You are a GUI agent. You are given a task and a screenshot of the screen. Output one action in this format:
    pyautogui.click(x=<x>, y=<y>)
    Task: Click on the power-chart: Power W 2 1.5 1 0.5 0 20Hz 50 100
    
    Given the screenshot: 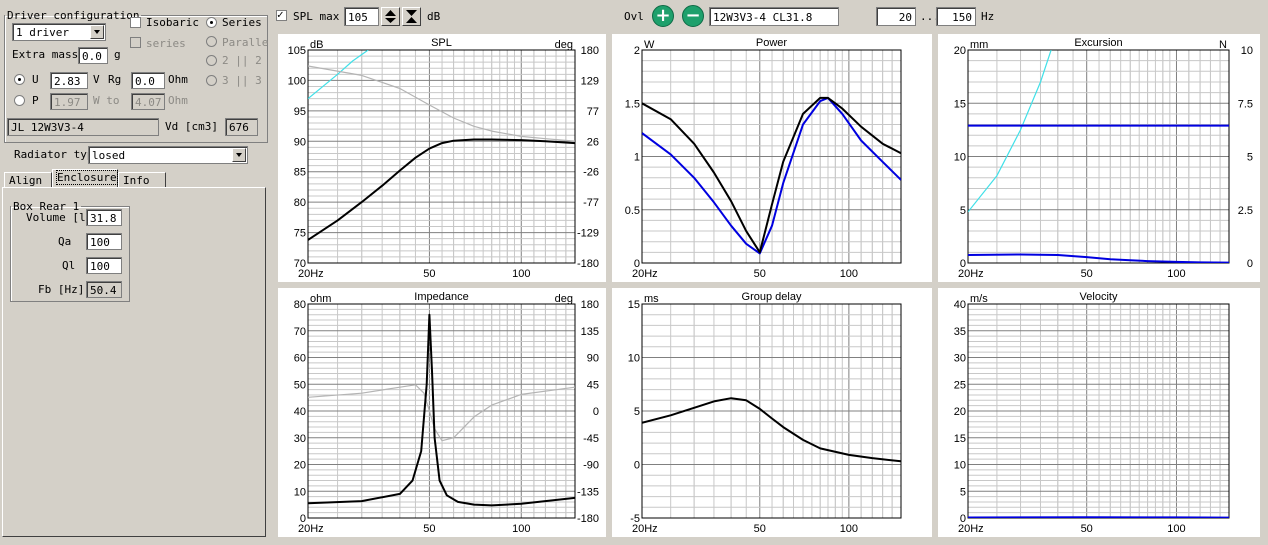 What is the action you would take?
    pyautogui.click(x=772, y=158)
    